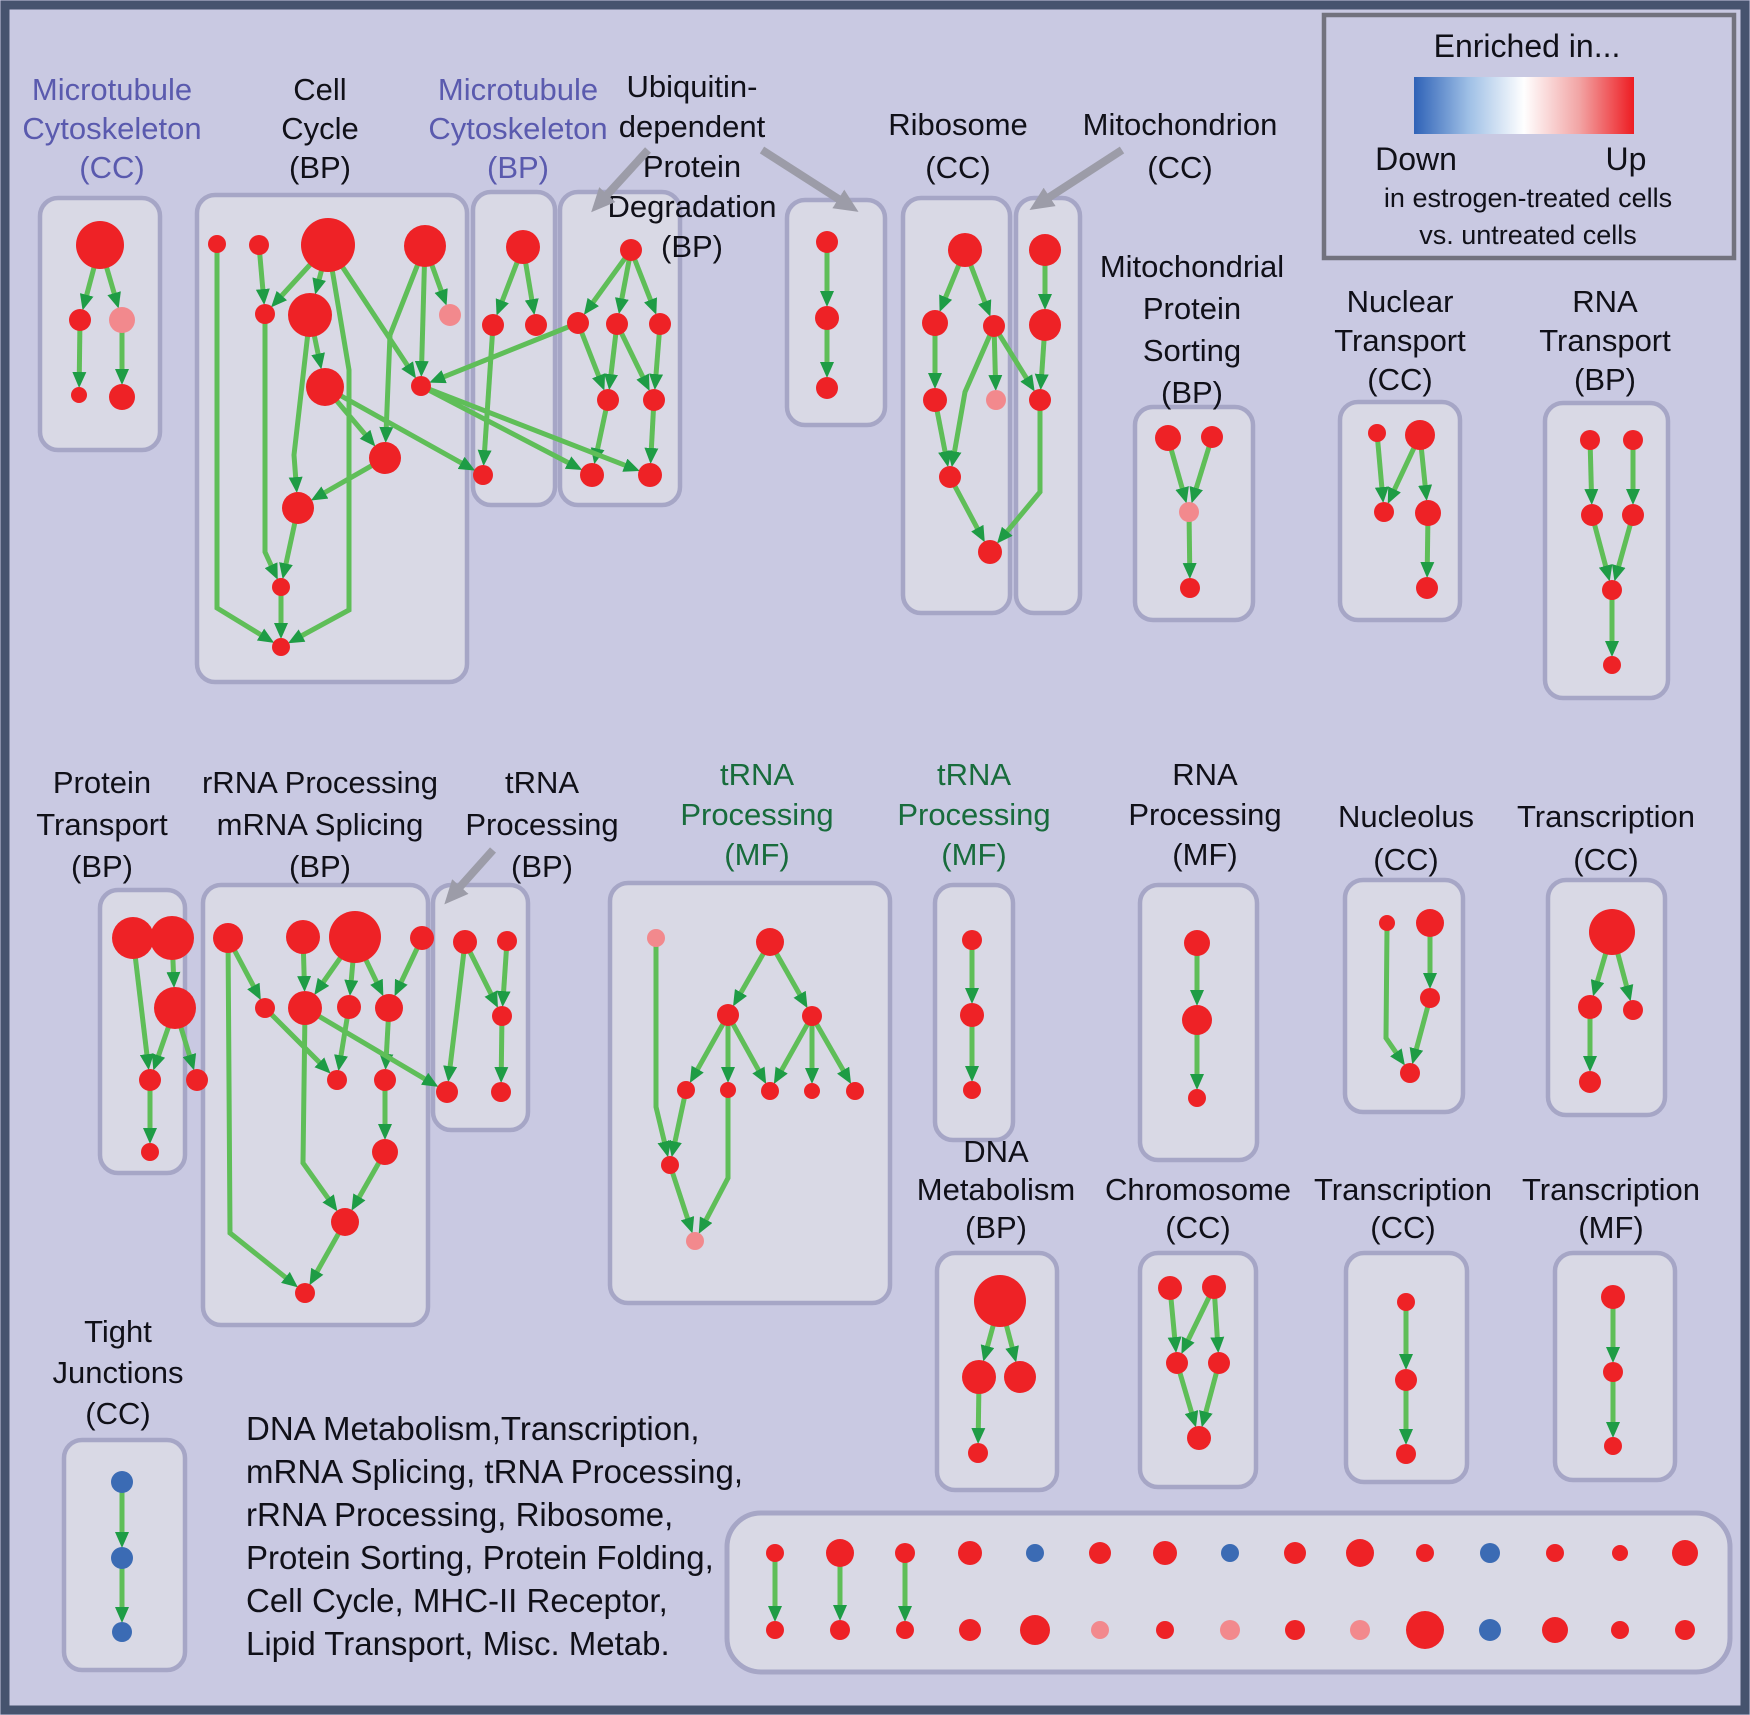  What do you see at coordinates (111, 167) in the screenshot?
I see `group-label-microtubule_cc: (CC)` at bounding box center [111, 167].